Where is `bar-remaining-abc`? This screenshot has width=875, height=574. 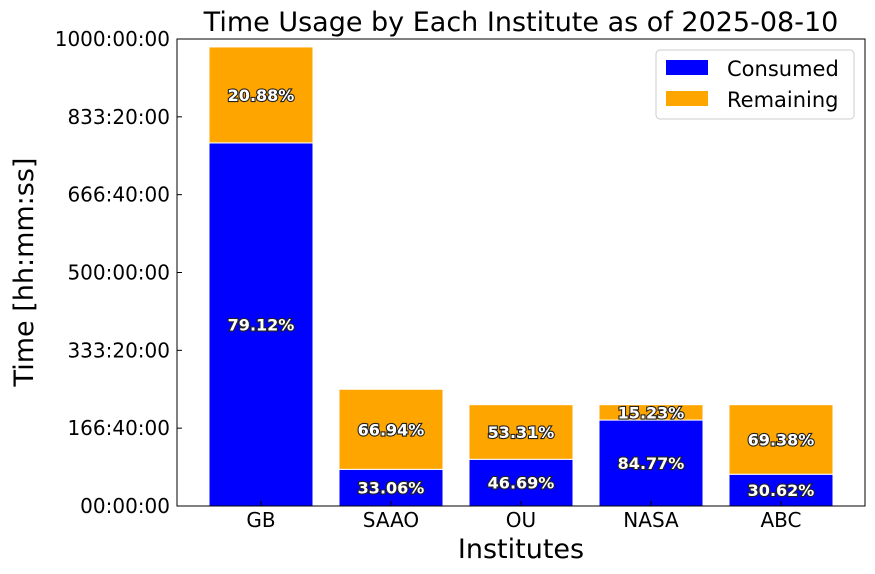 bar-remaining-abc is located at coordinates (781, 439).